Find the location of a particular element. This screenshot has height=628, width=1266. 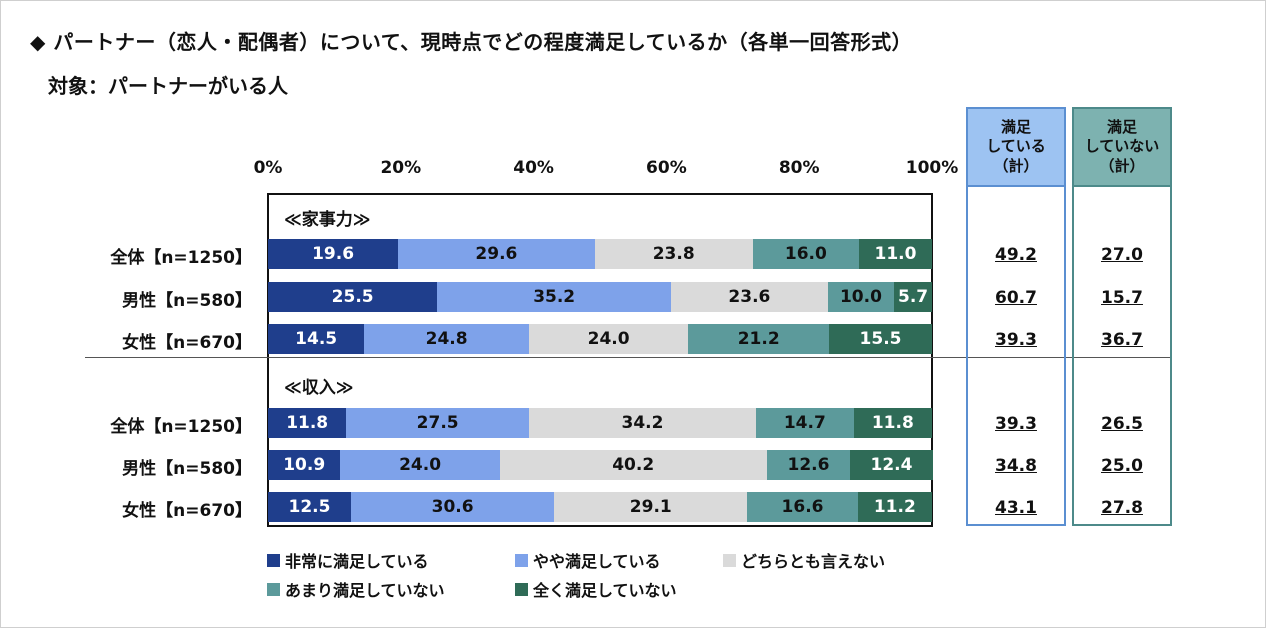

legend-label: やや満足している is located at coordinates (597, 561).